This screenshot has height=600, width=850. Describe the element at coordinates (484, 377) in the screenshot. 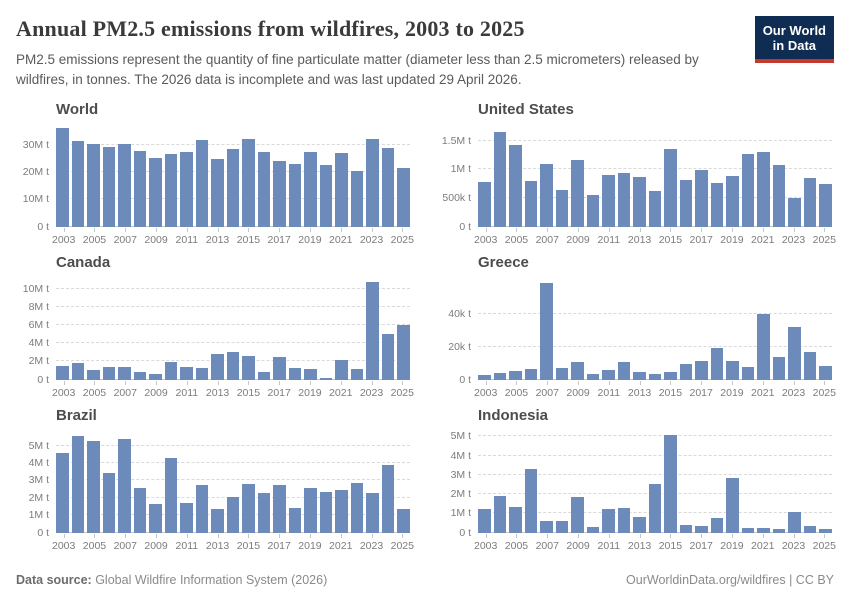

I see `bar-2003` at that location.